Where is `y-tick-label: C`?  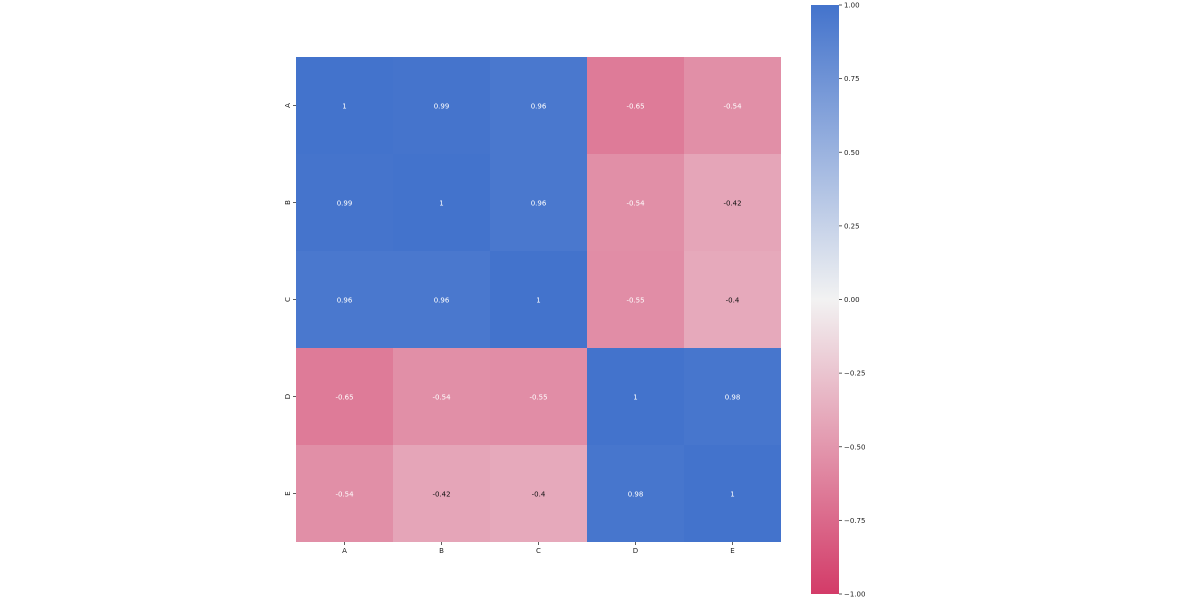
y-tick-label: C is located at coordinates (288, 299).